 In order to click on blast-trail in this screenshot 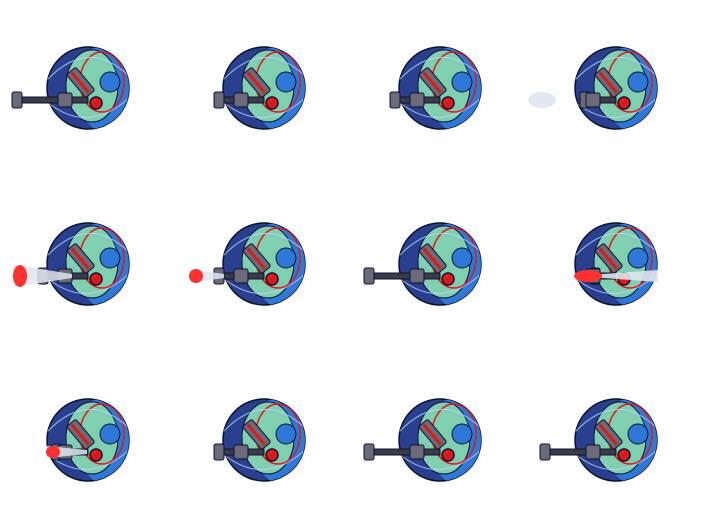, I will do `click(43, 276)`.